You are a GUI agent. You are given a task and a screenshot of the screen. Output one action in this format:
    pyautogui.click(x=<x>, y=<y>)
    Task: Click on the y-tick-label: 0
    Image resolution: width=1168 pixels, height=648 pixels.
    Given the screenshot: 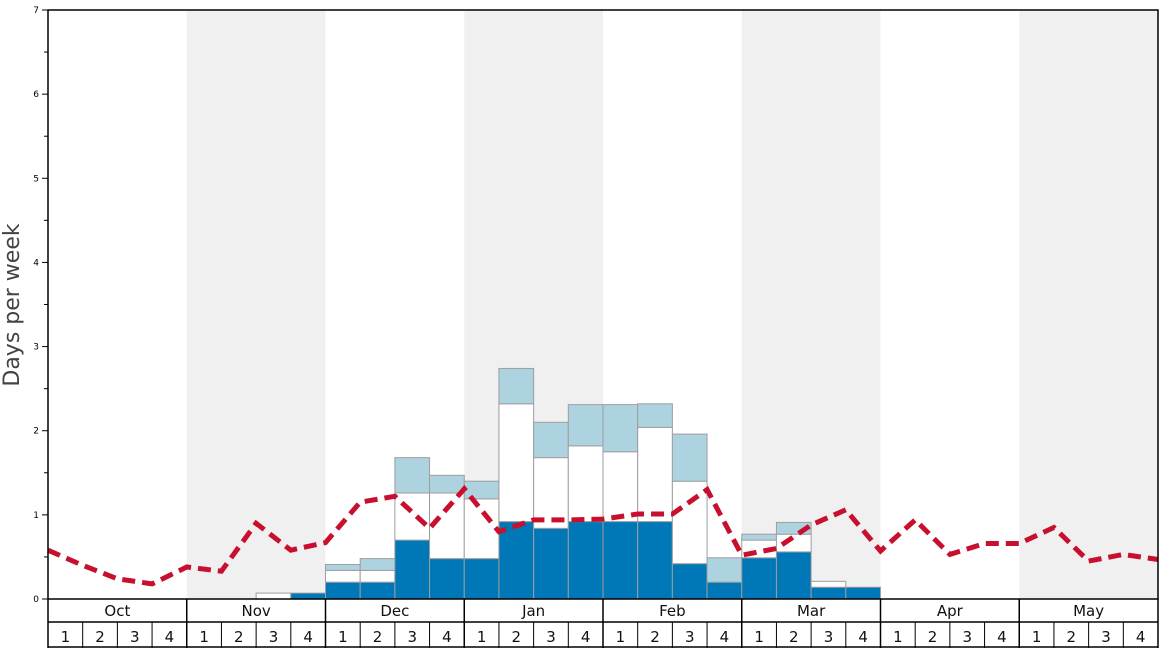 What is the action you would take?
    pyautogui.click(x=36, y=600)
    